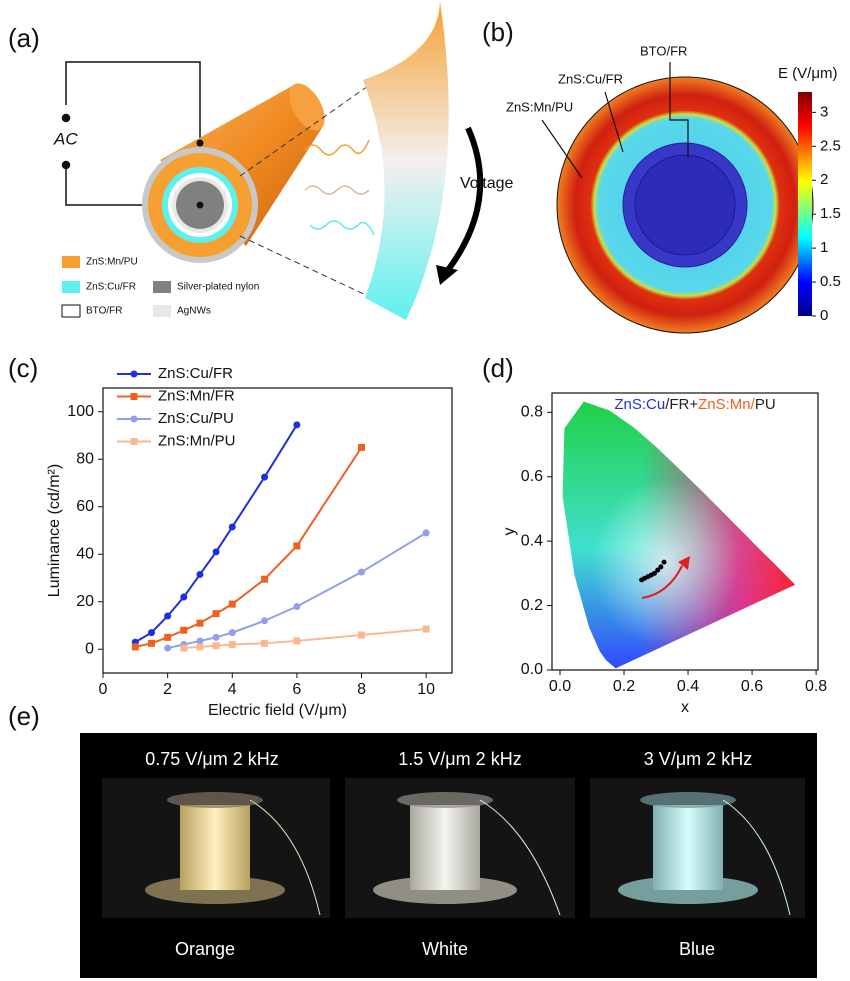  What do you see at coordinates (509, 532) in the screenshot?
I see `y-axis-label: y` at bounding box center [509, 532].